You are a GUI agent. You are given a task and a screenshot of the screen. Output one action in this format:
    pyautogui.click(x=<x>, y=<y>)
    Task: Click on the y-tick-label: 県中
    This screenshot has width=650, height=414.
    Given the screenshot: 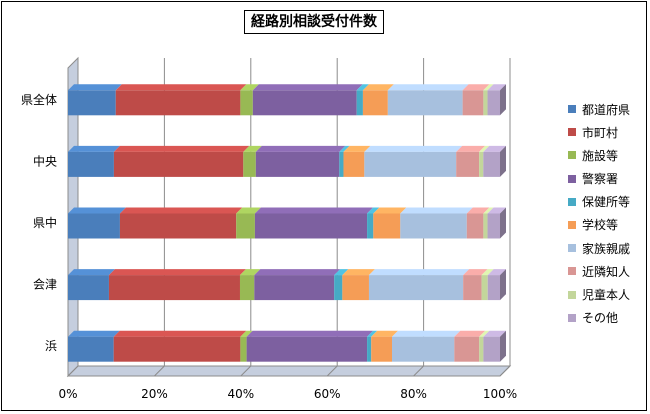 What is the action you would take?
    pyautogui.click(x=45, y=222)
    